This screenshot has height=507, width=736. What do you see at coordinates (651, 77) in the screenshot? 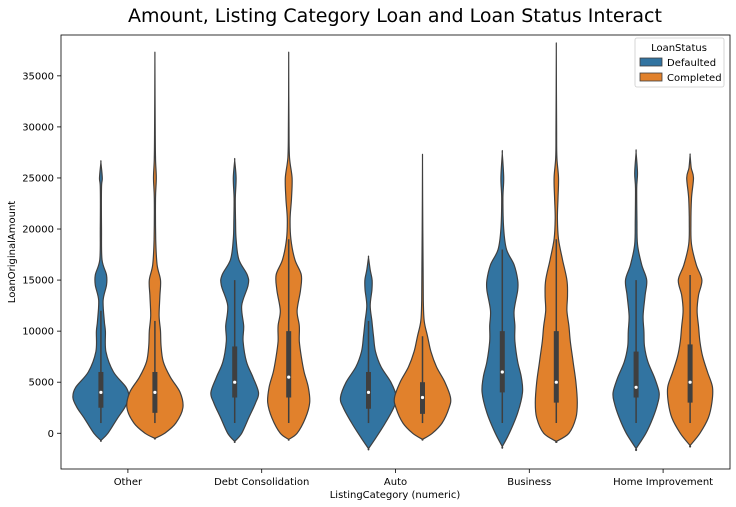
I see `legend-swatch-completed` at bounding box center [651, 77].